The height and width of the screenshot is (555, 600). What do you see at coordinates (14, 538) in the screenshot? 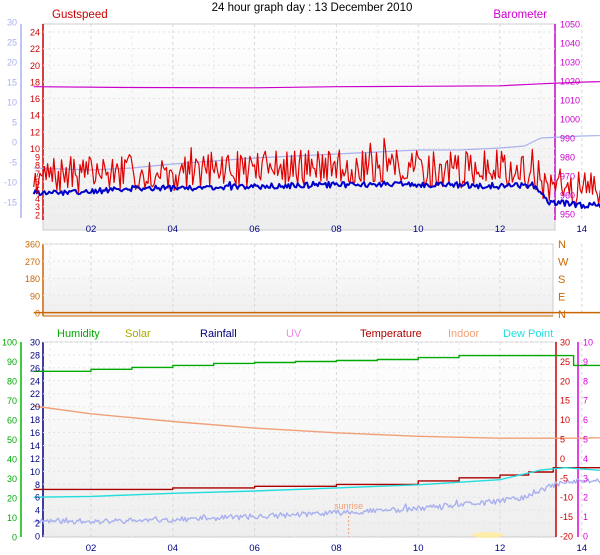
I see `humidity-y-tick-label: 0` at bounding box center [14, 538].